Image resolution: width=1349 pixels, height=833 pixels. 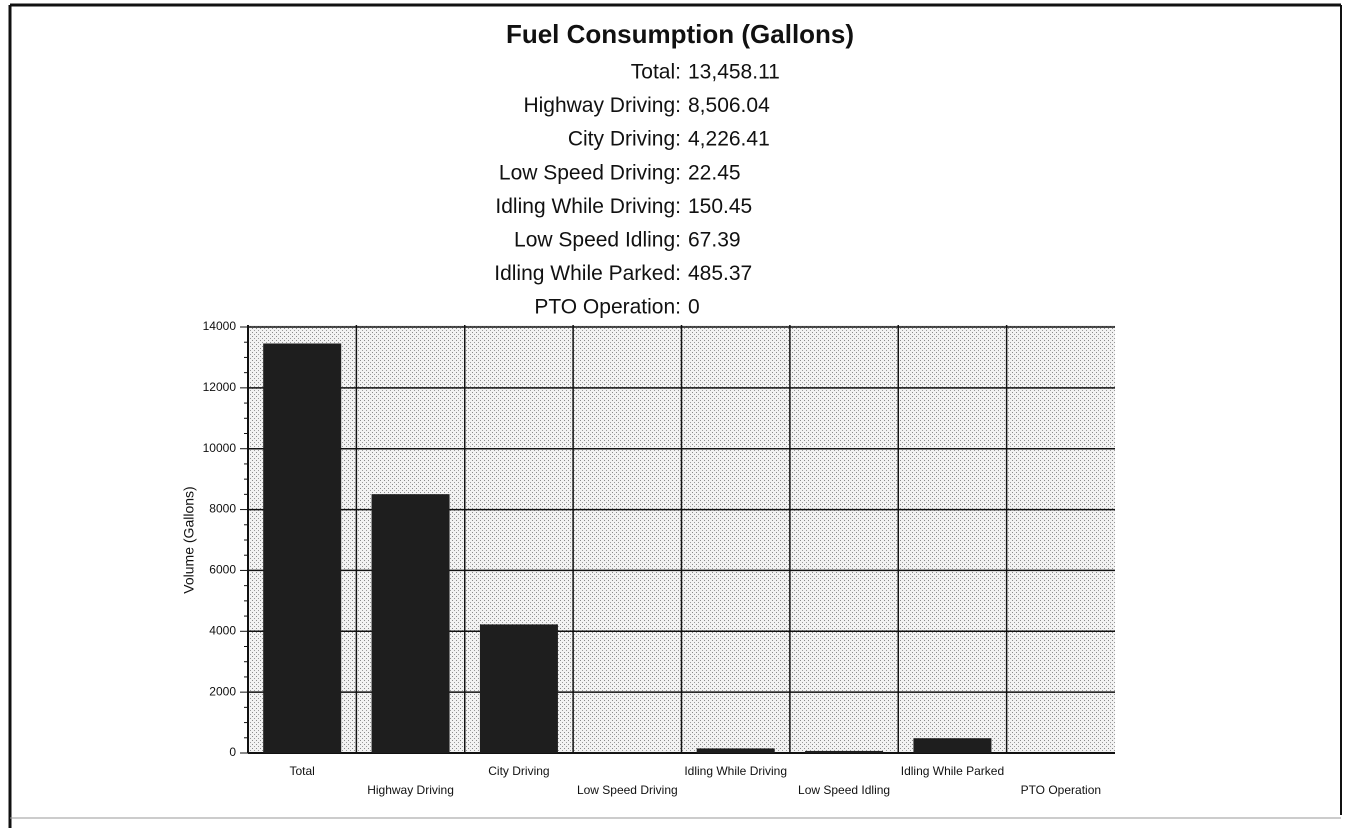 What do you see at coordinates (602, 105) in the screenshot?
I see `summary-label: Highway Driving:` at bounding box center [602, 105].